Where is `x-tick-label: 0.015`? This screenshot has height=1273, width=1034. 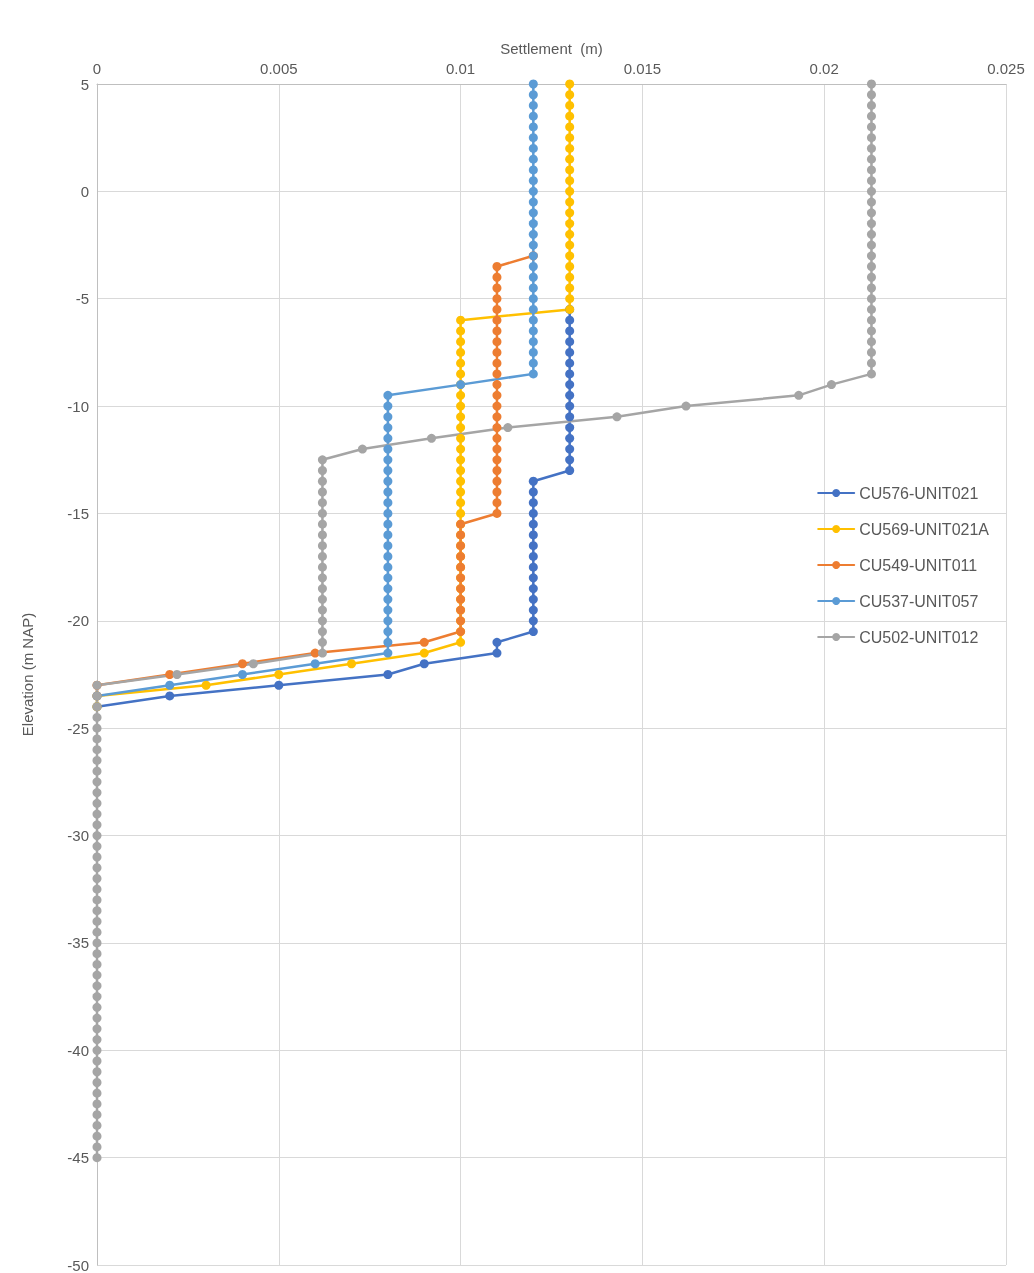 x-tick-label: 0.015 is located at coordinates (642, 68).